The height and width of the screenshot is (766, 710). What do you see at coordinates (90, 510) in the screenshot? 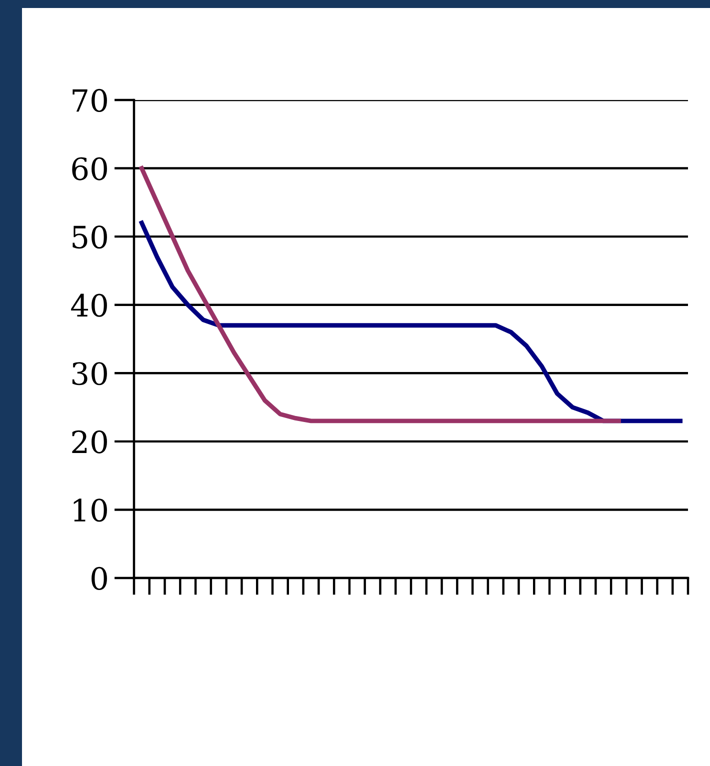
I see `y-tick-label: 10` at bounding box center [90, 510].